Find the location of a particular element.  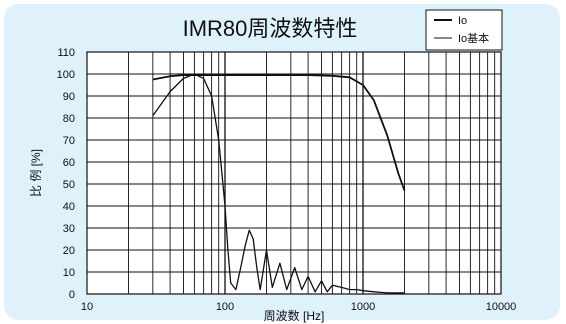

y-axis-label: 比 例 [%] is located at coordinates (36, 173).